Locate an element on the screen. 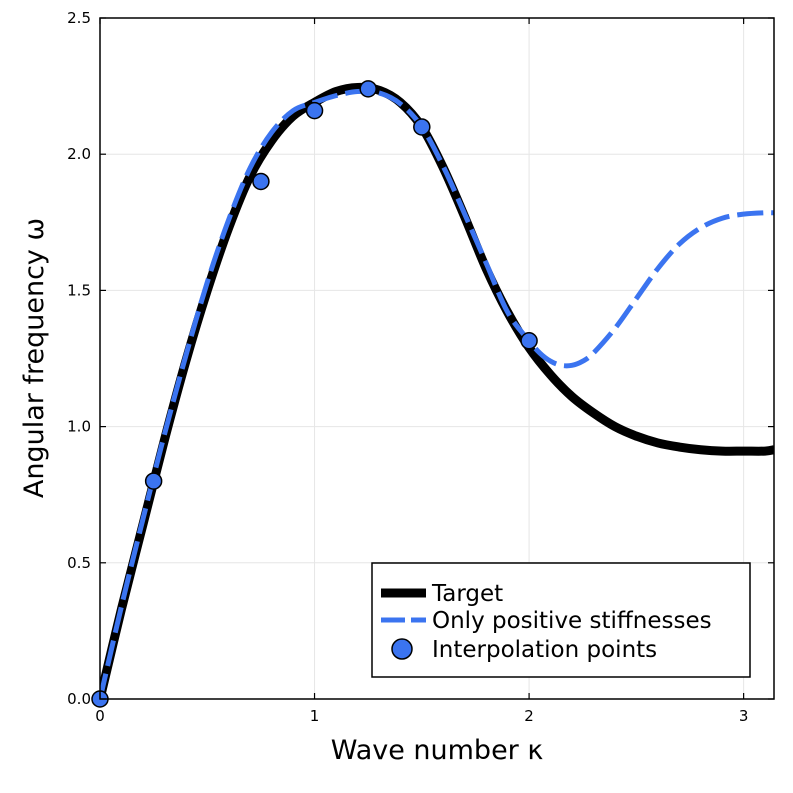 The height and width of the screenshot is (793, 793). y-axis-title: Angular frequency ω is located at coordinates (34, 358).